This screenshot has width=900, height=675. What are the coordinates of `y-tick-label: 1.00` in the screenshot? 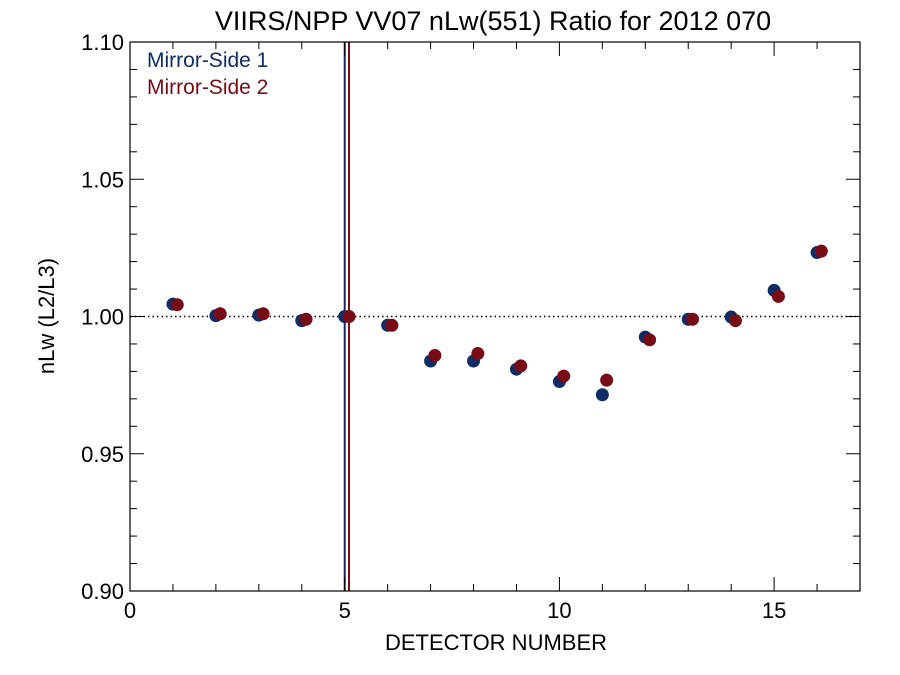 It's located at (102, 317).